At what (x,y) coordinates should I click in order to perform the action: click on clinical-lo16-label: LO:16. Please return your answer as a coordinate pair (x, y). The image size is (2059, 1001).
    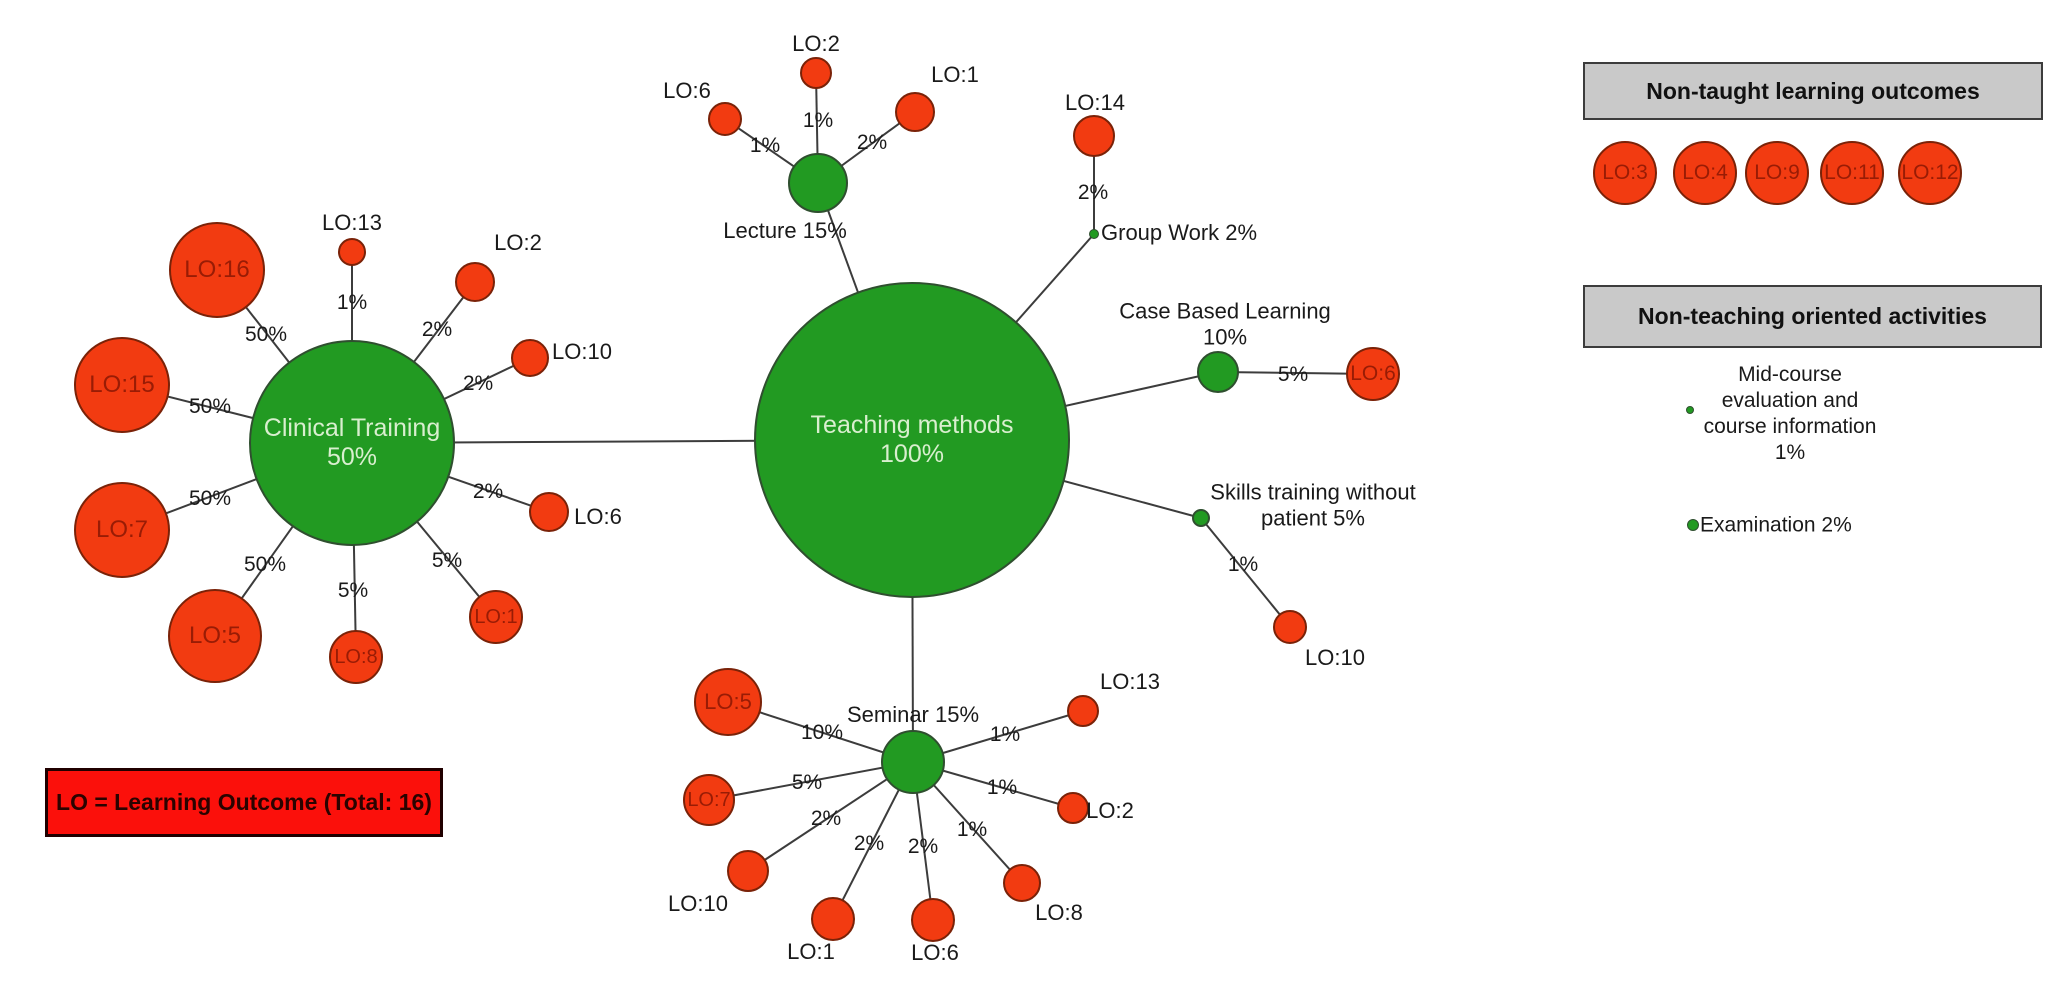
    Looking at the image, I should click on (217, 270).